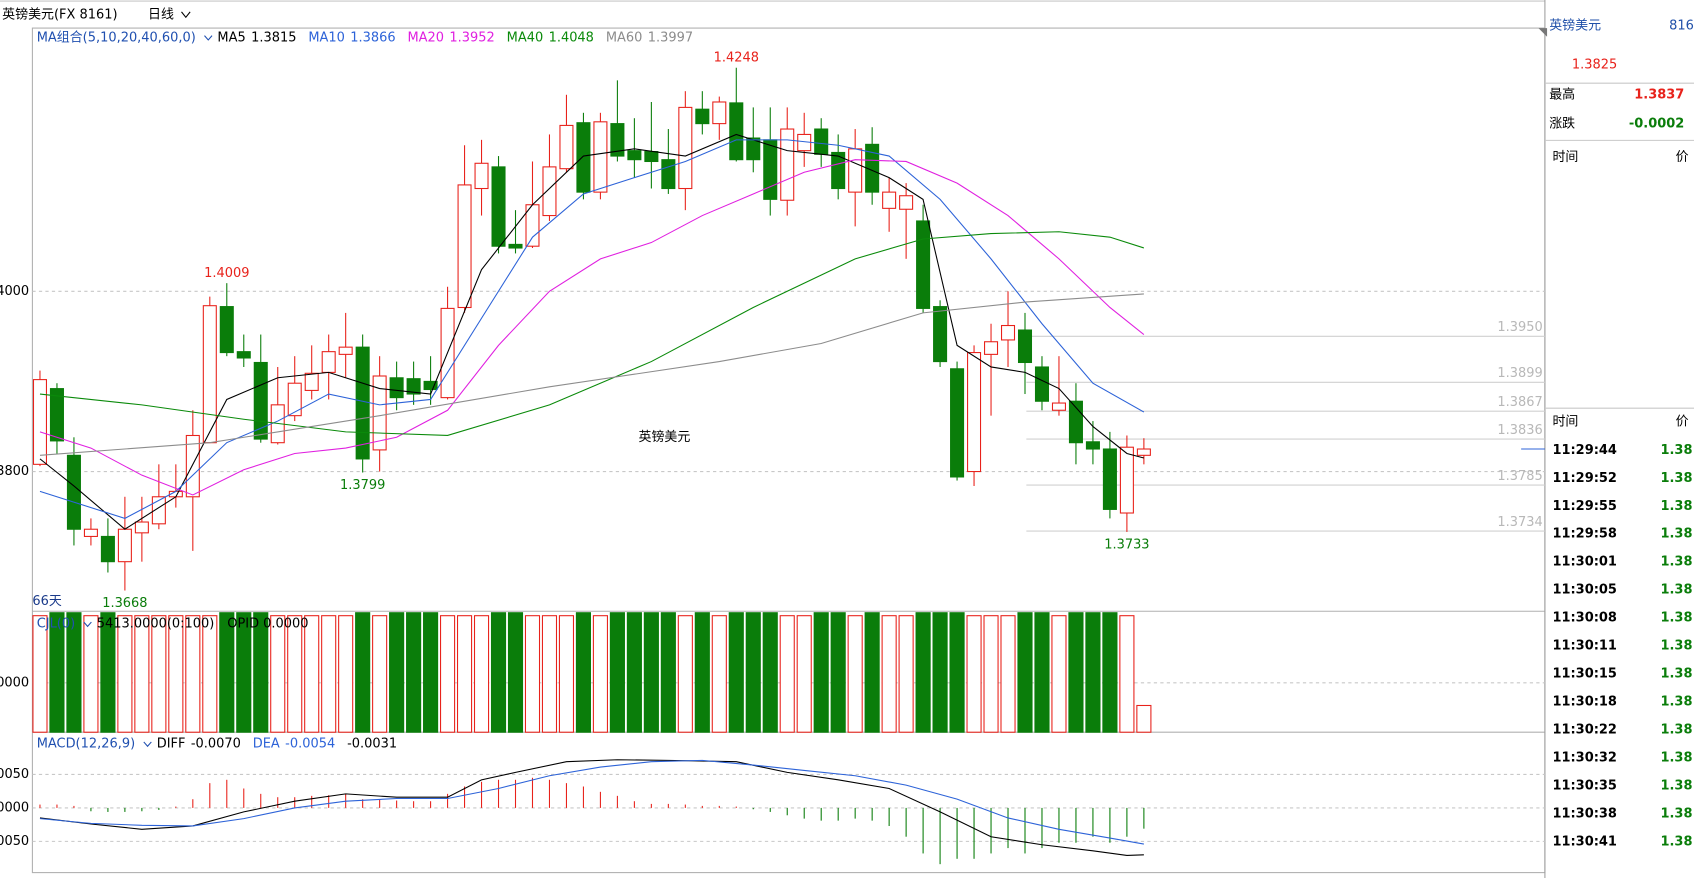 The width and height of the screenshot is (1694, 878). I want to click on level-label: 1.3899, so click(1519, 373).